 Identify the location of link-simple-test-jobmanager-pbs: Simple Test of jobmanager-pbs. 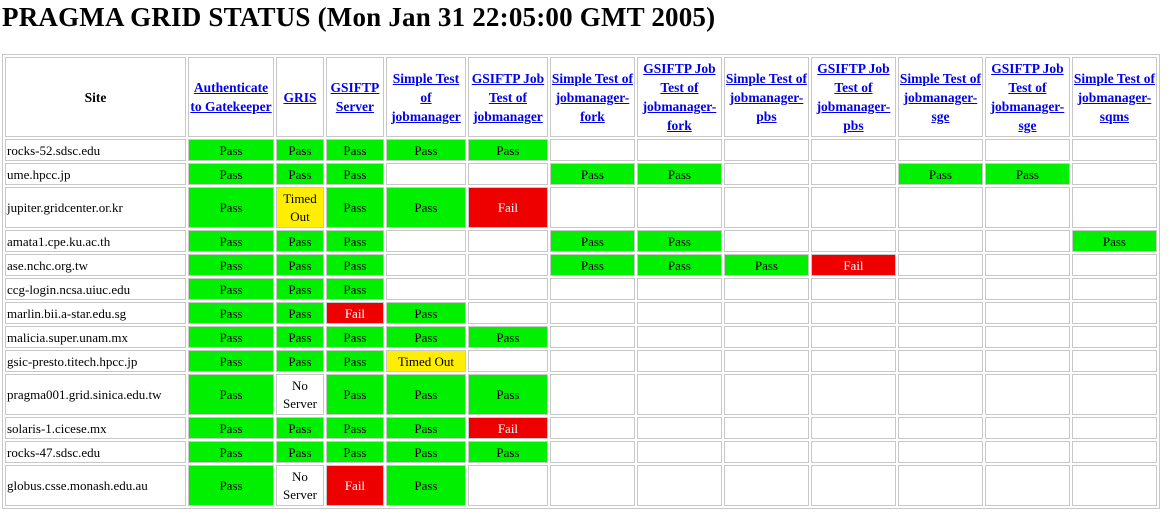
(766, 97).